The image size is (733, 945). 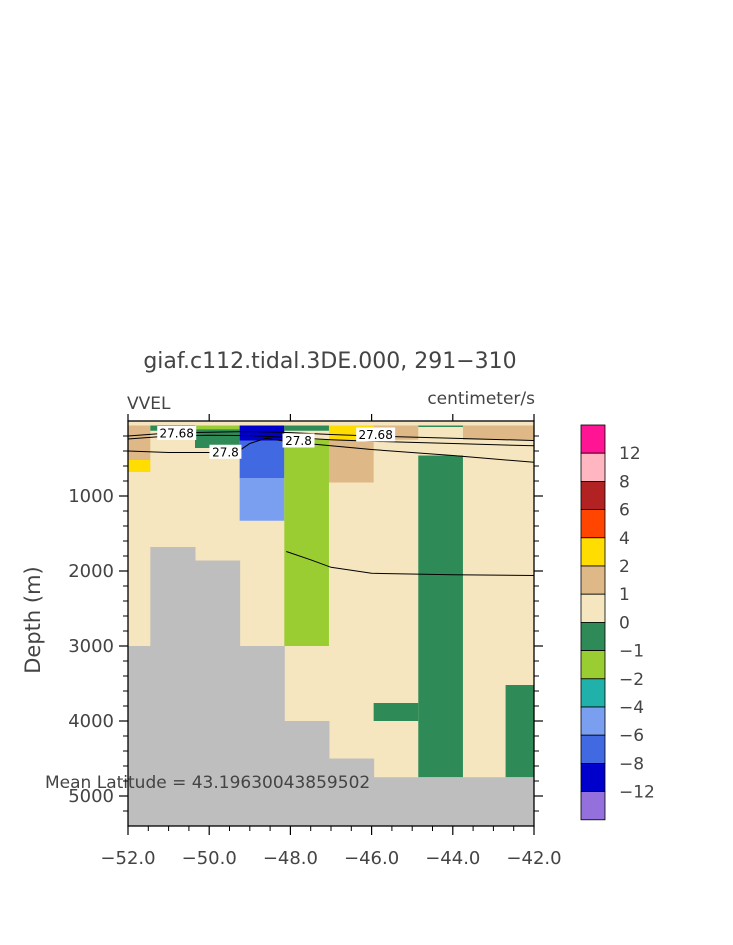 What do you see at coordinates (533, 858) in the screenshot?
I see `x-tick-label: −42.0` at bounding box center [533, 858].